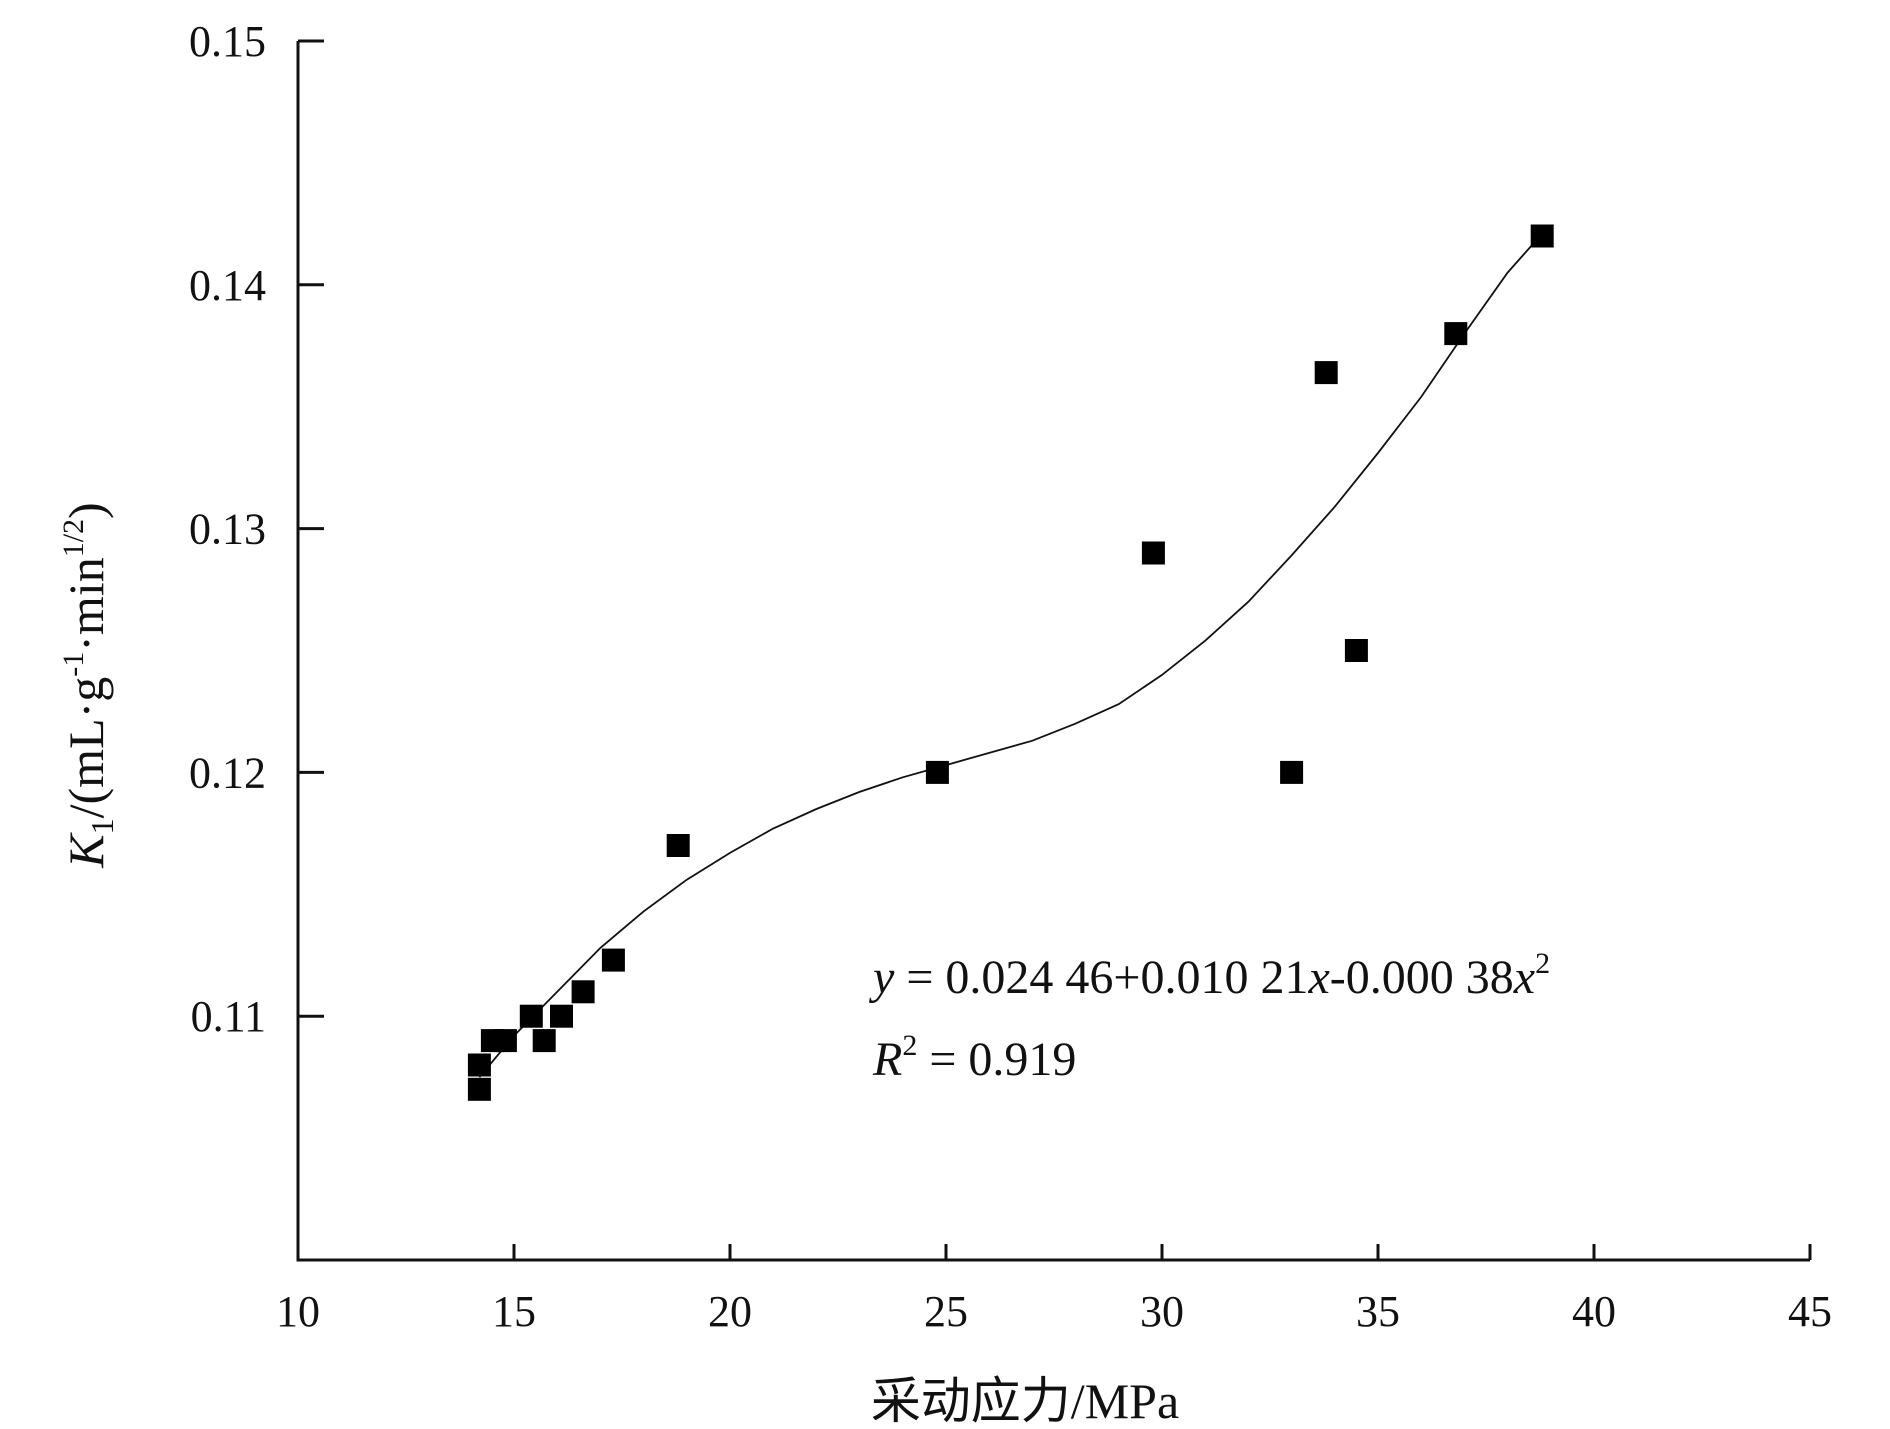 The image size is (1890, 1429). I want to click on eq-part-a: = 0.024 46+0.010 21, so click(1101, 977).